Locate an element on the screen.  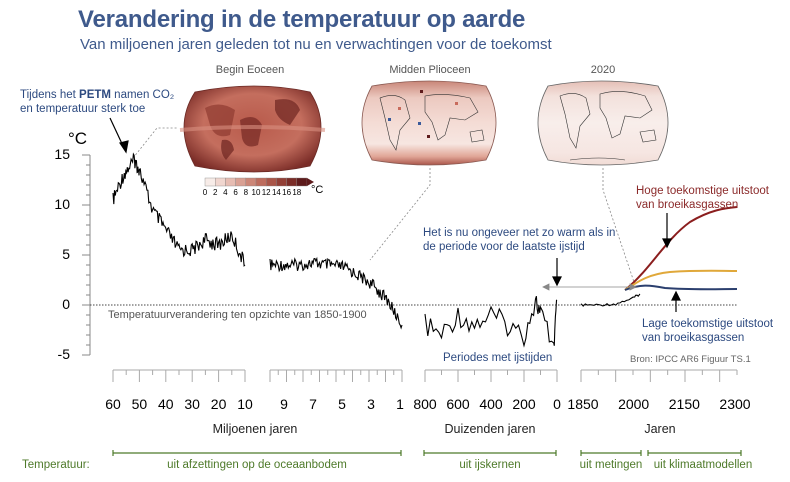
high-text-line1: Hoge toekomstige uitstoot is located at coordinates (702, 191).